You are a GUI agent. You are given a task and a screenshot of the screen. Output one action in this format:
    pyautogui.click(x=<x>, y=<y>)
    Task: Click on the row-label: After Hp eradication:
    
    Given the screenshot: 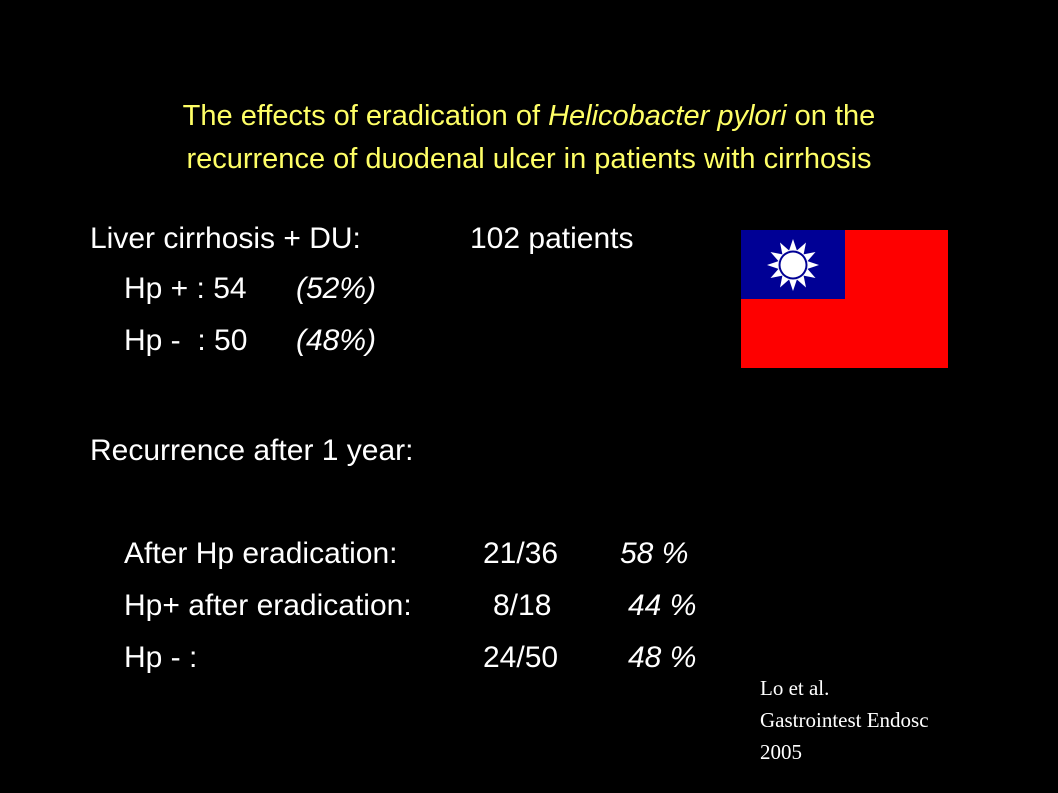 What is the action you would take?
    pyautogui.click(x=260, y=553)
    